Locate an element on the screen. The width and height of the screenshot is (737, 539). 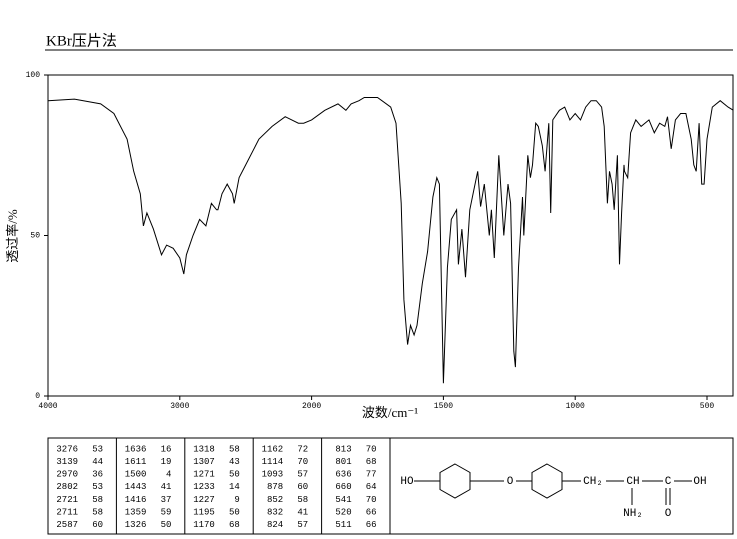
x-tick-label: 3000 is located at coordinates (179, 406).